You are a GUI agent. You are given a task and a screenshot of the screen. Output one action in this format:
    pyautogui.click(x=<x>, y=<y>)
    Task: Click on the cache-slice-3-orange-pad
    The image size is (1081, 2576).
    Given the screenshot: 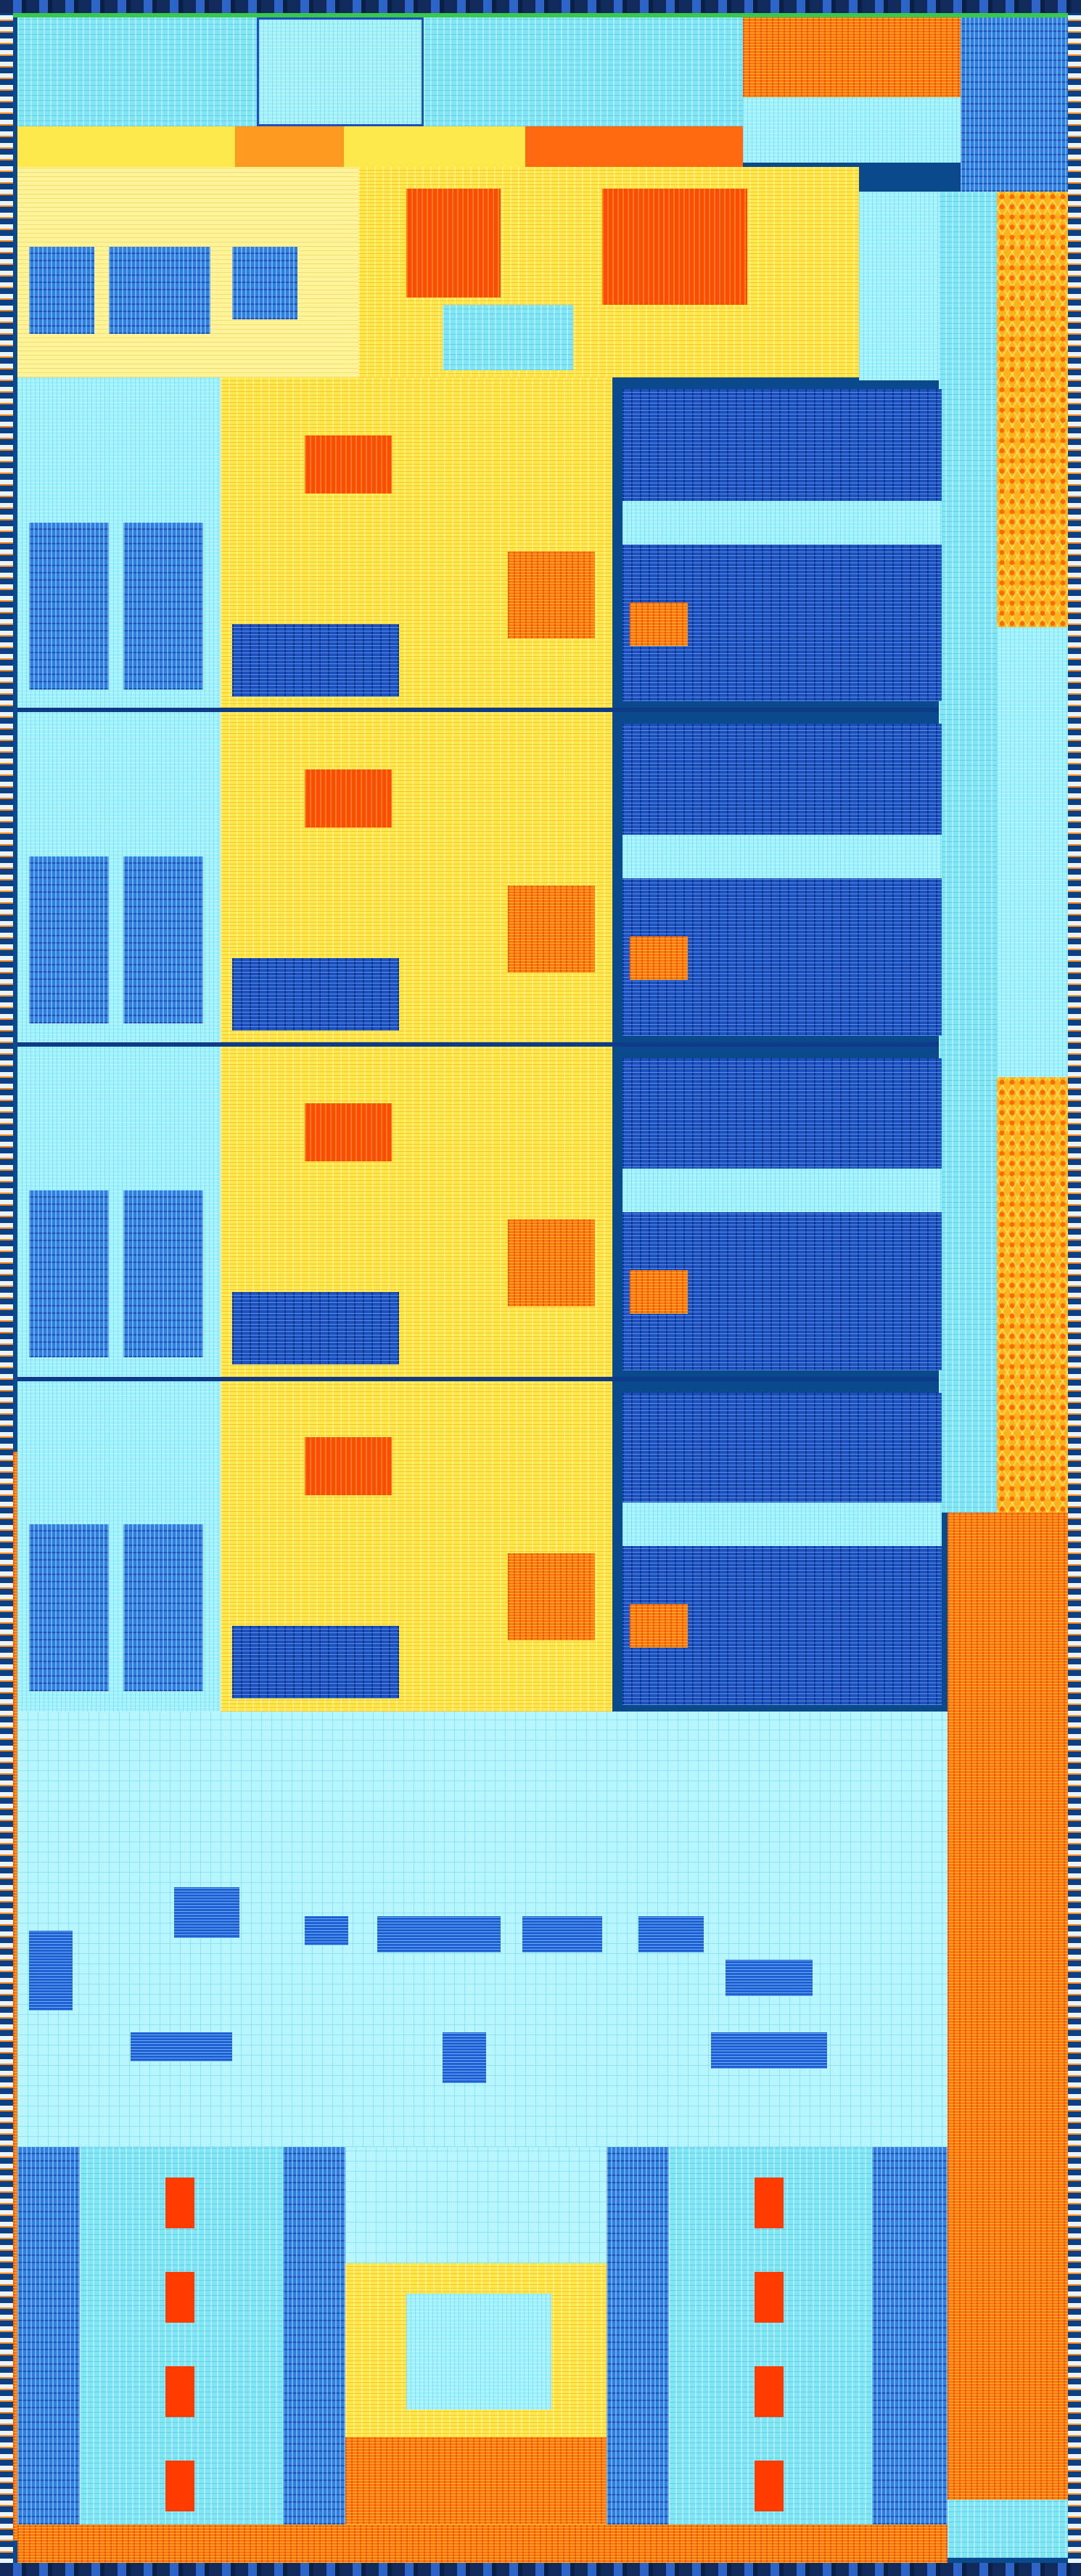 What is the action you would take?
    pyautogui.click(x=659, y=1292)
    